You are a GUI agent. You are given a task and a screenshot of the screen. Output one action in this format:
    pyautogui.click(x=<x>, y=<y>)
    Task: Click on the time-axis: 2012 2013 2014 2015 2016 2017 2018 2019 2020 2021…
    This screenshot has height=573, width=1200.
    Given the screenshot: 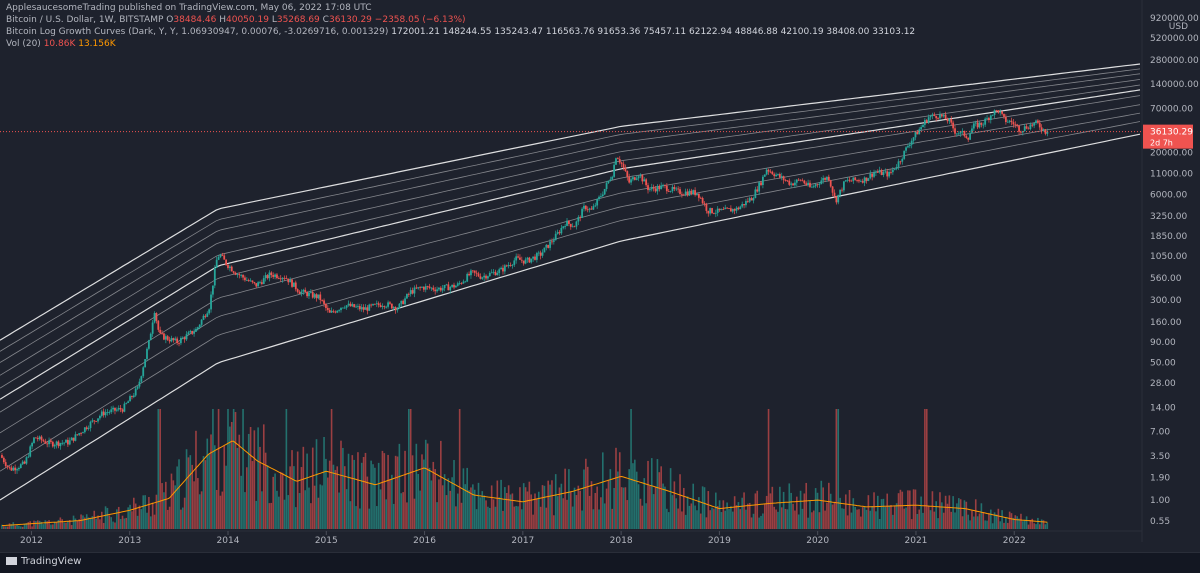 What is the action you would take?
    pyautogui.click(x=571, y=538)
    